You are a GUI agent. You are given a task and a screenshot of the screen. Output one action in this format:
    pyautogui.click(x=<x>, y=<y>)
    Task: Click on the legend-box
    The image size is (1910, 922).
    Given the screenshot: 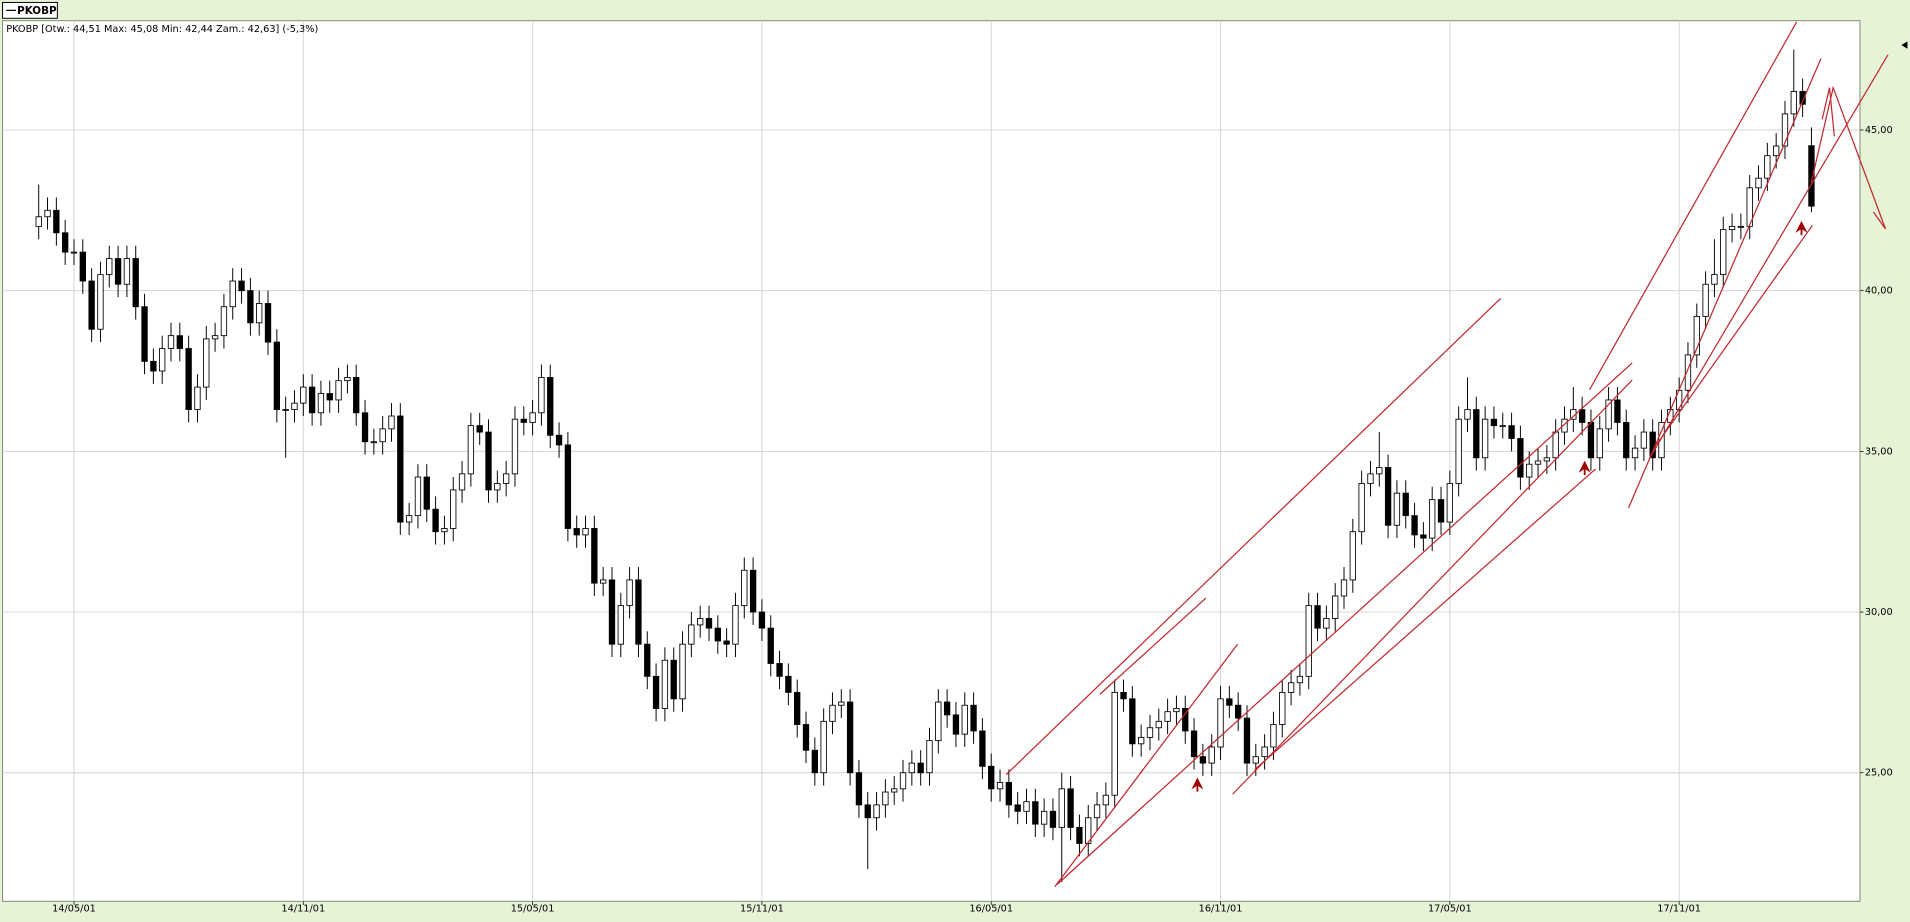 What is the action you would take?
    pyautogui.click(x=30, y=10)
    